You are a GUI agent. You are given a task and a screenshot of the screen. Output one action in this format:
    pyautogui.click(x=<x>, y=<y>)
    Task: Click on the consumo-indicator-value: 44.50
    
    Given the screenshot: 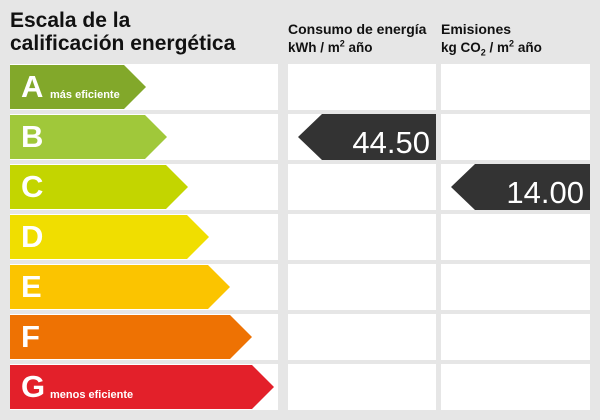 What is the action you would take?
    pyautogui.click(x=391, y=142)
    